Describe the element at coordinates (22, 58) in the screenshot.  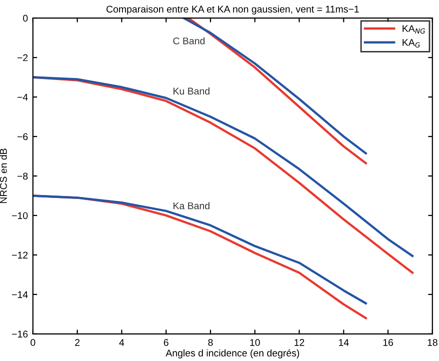
I see `y-tick-label: −2` at that location.